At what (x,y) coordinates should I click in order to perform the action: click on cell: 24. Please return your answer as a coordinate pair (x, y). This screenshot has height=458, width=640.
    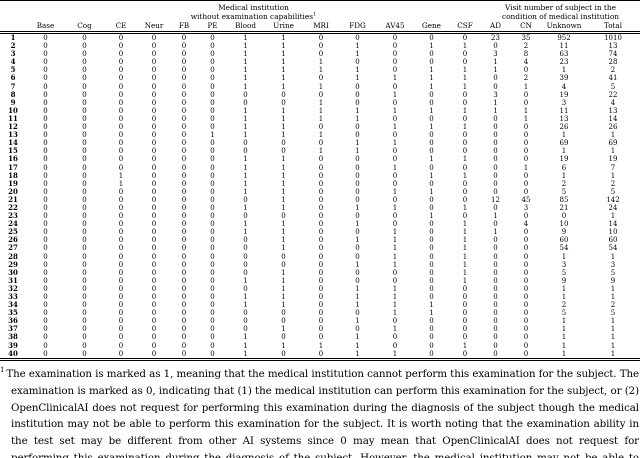
    Looking at the image, I should click on (613, 207).